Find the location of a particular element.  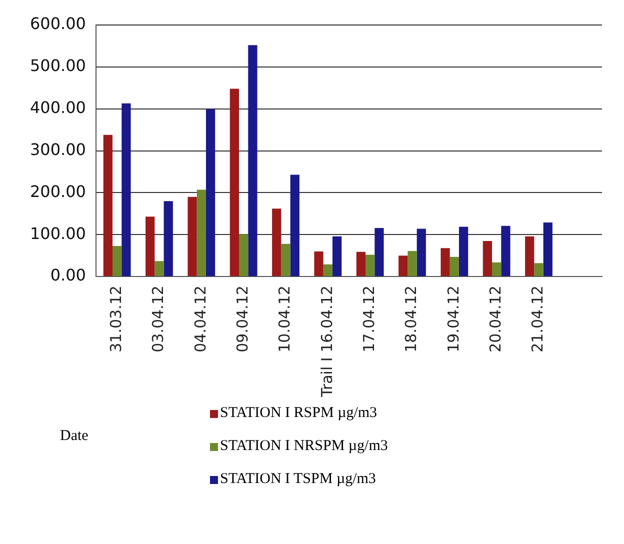

x-tick-label: 20.04.12 is located at coordinates (495, 319).